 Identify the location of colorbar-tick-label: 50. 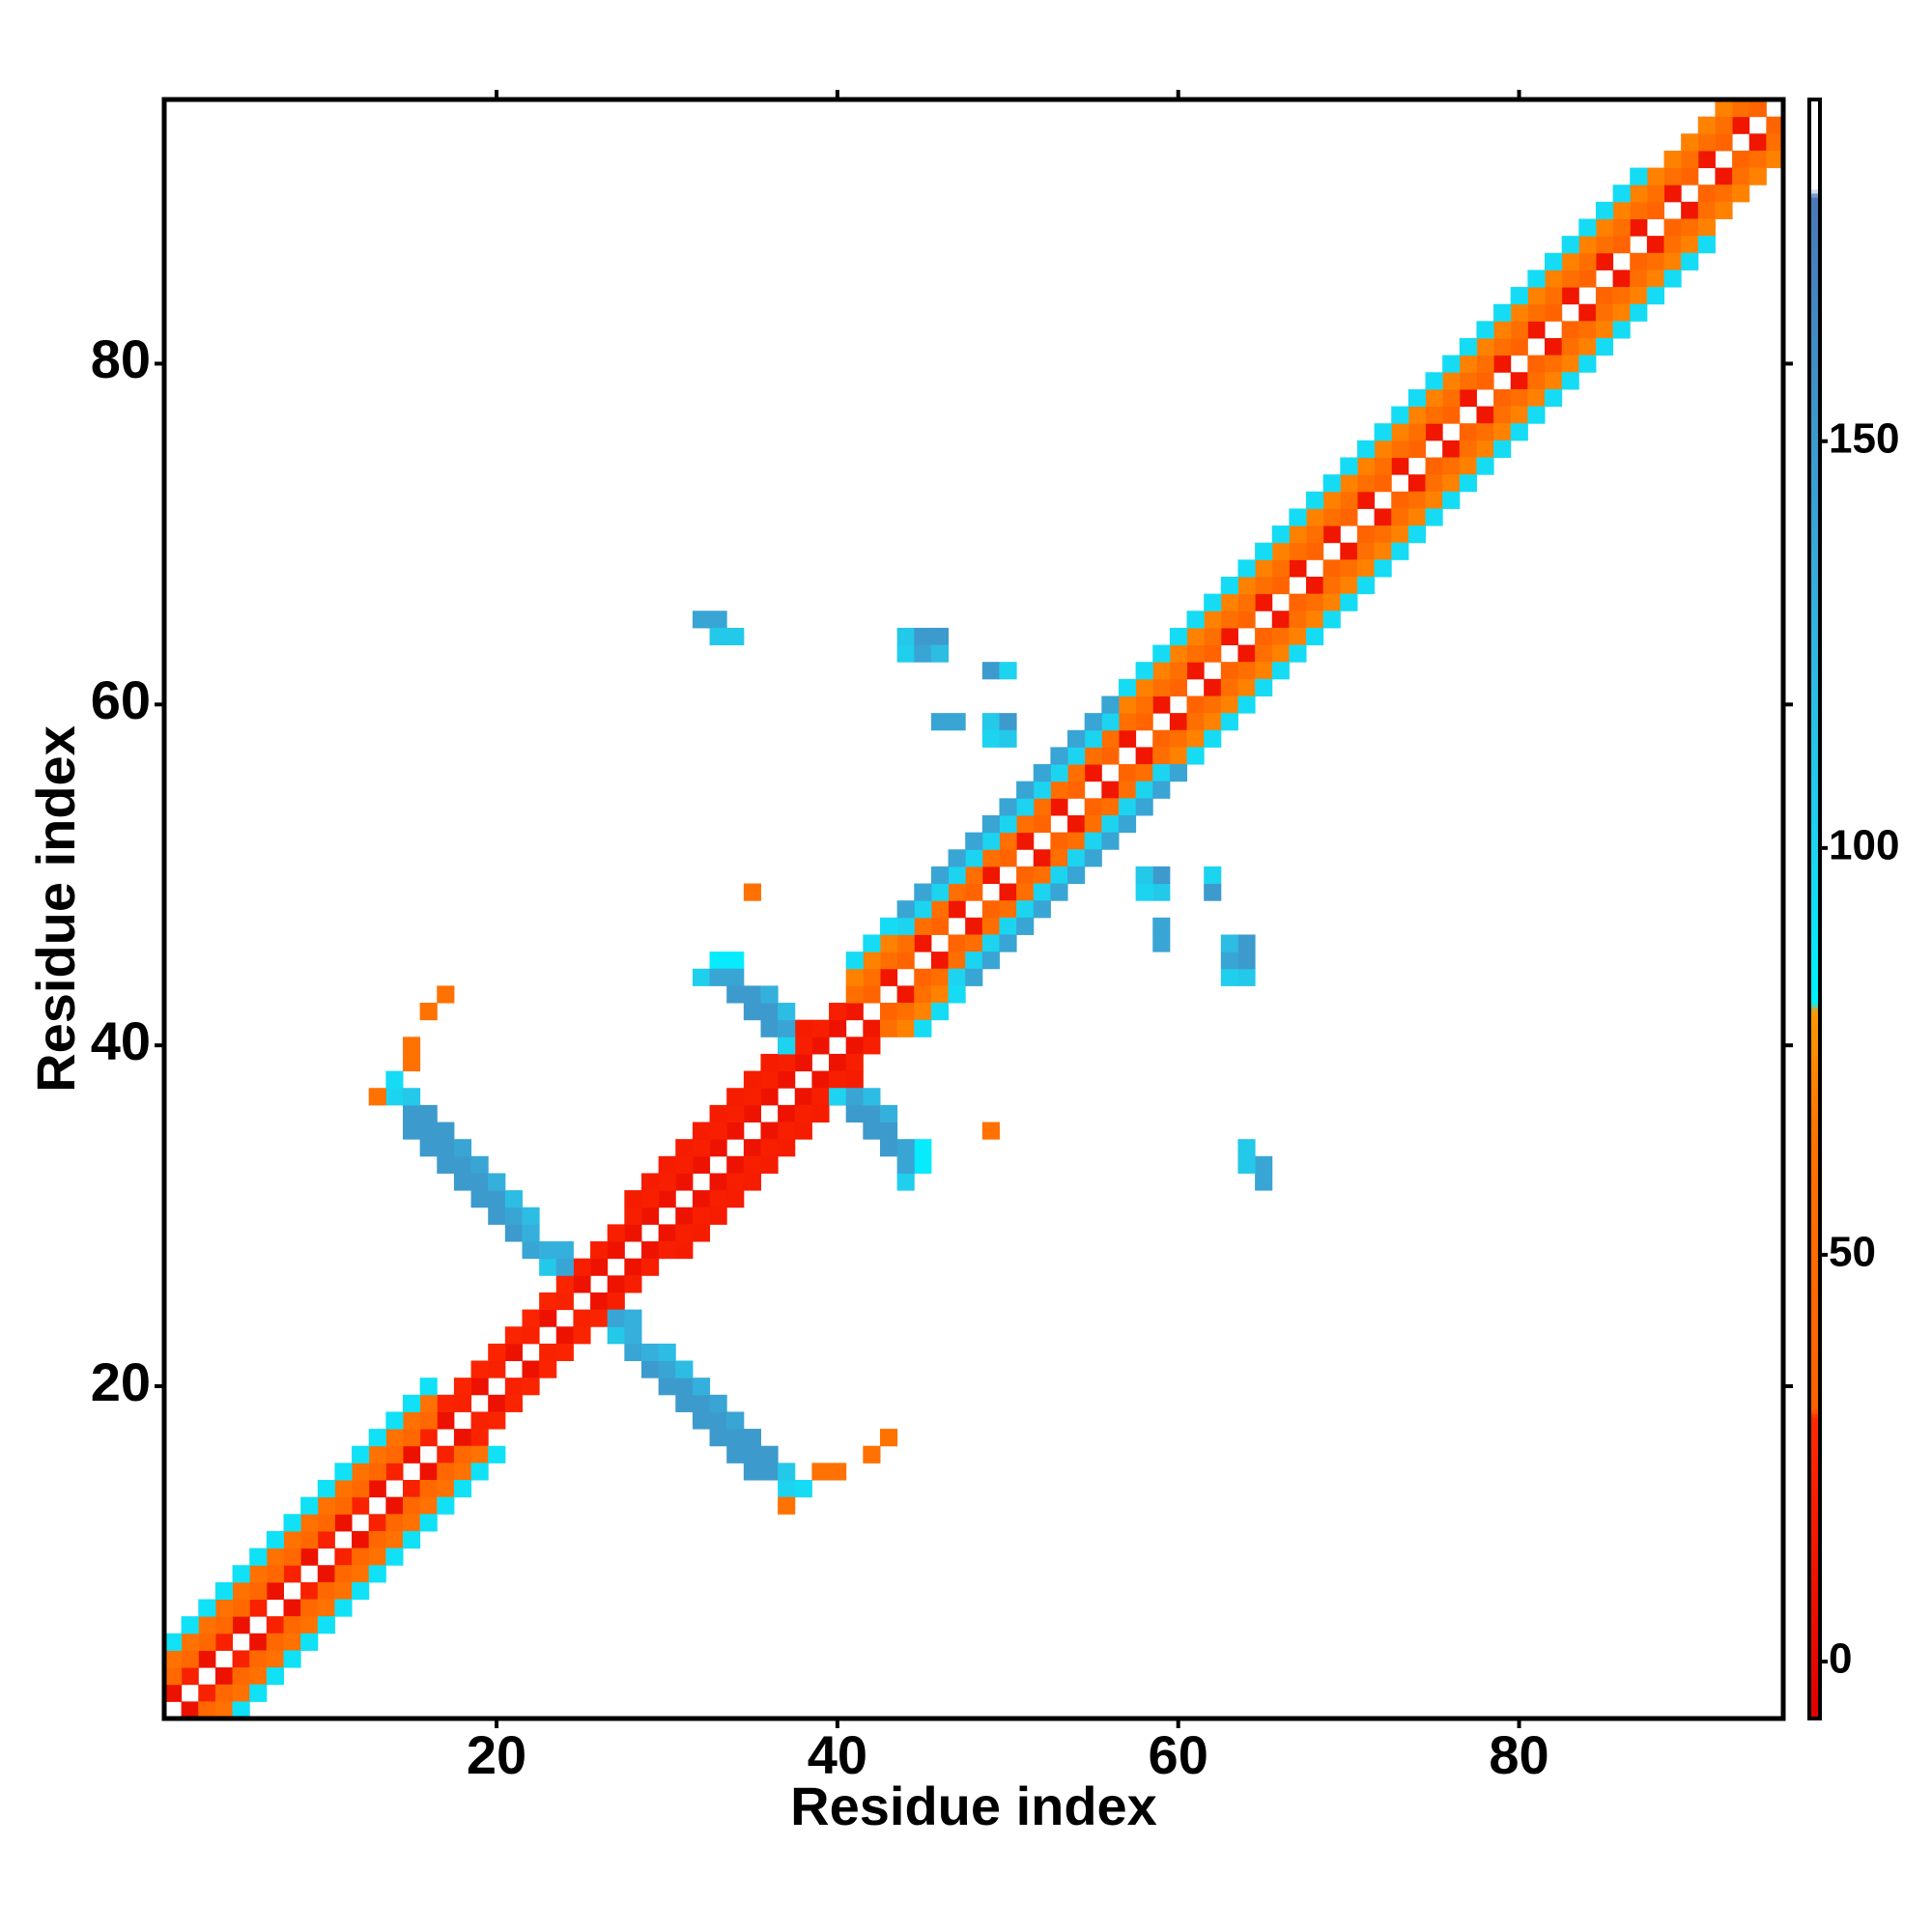
(1852, 1252).